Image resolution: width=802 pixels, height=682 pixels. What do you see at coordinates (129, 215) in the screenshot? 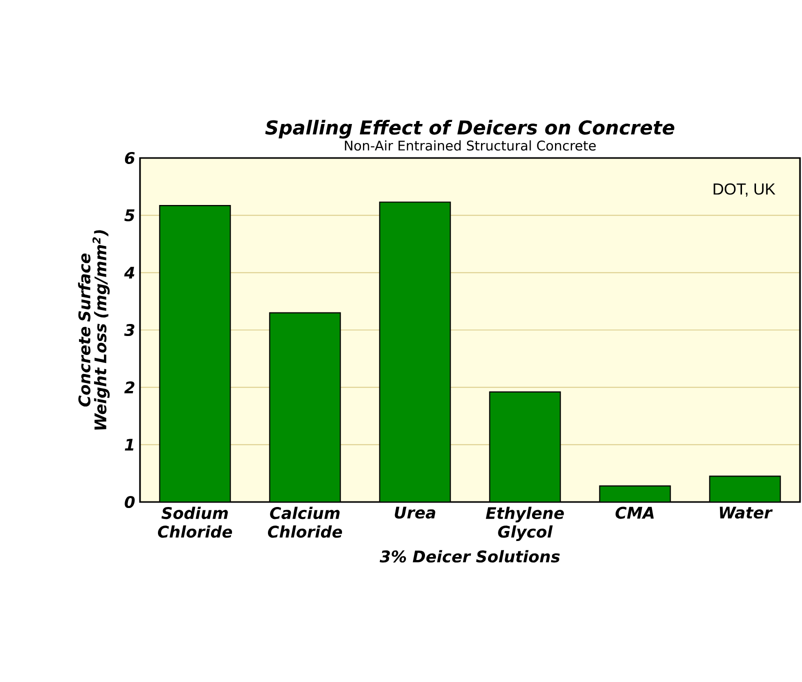
I see `y-tick-label: 5` at bounding box center [129, 215].